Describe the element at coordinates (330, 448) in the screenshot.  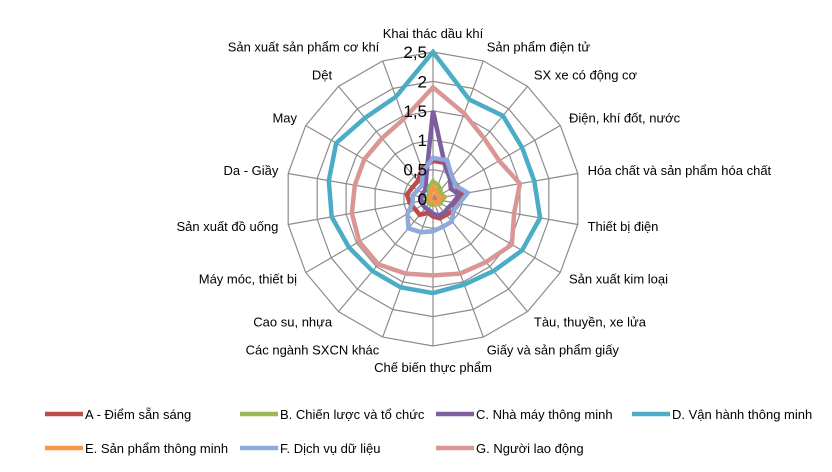
I see `legend-label: F. Dịch vụ dữ liệu` at that location.